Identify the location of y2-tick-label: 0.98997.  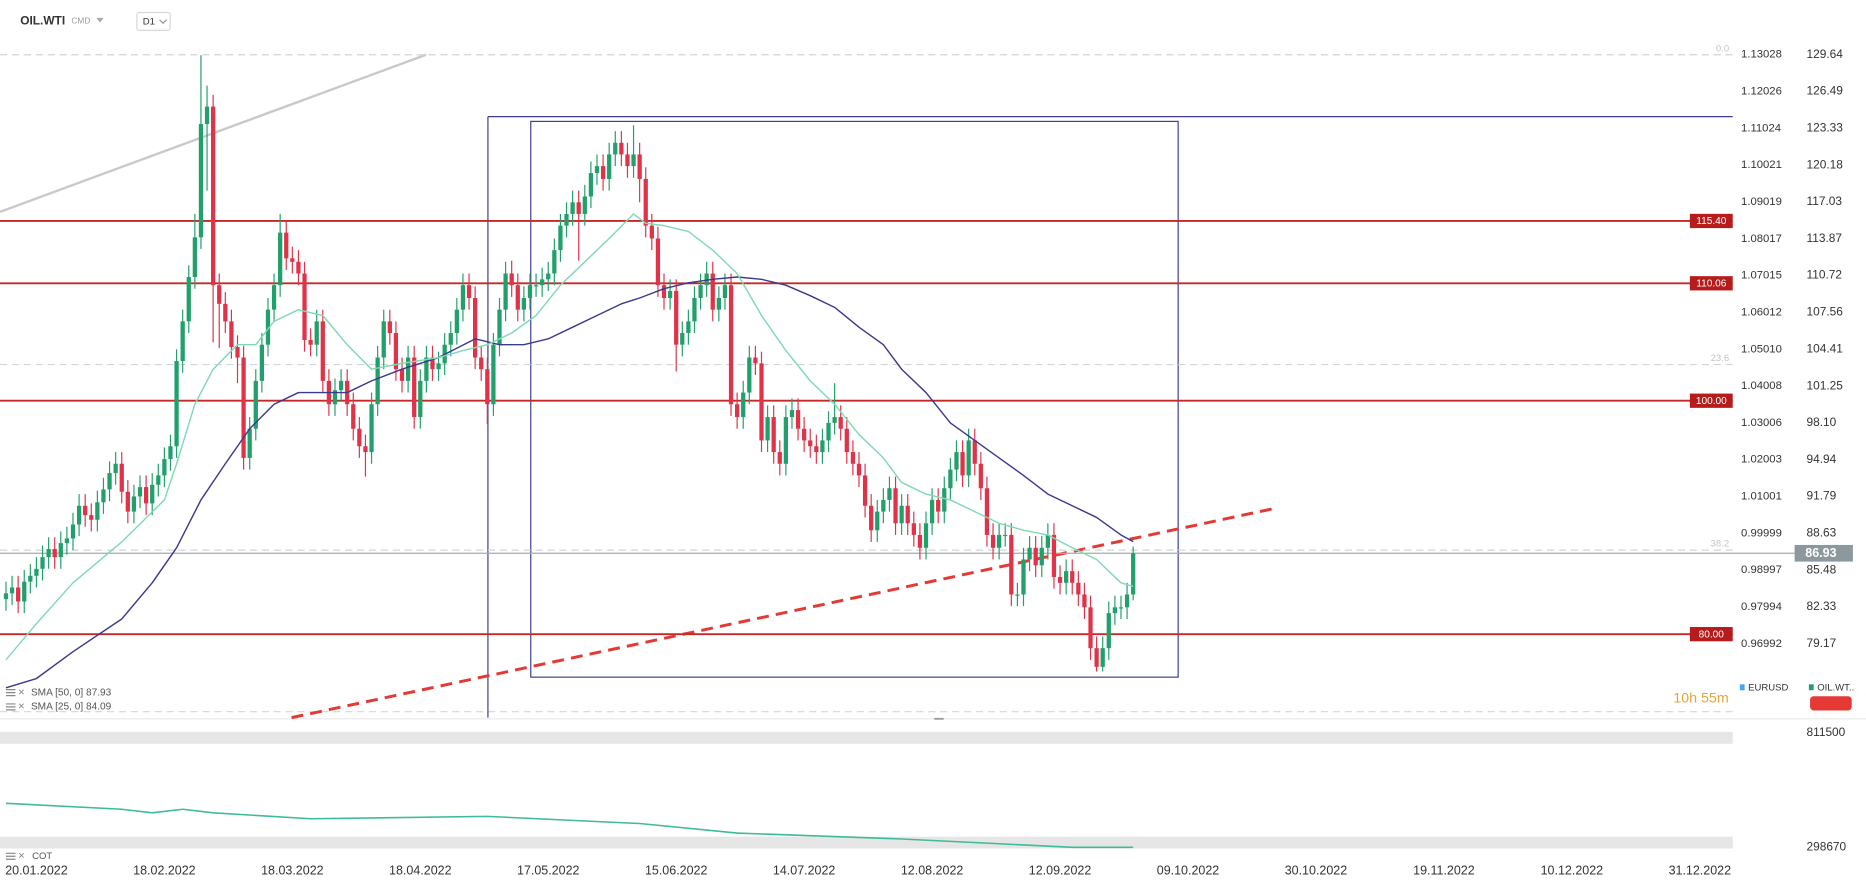
(1761, 570).